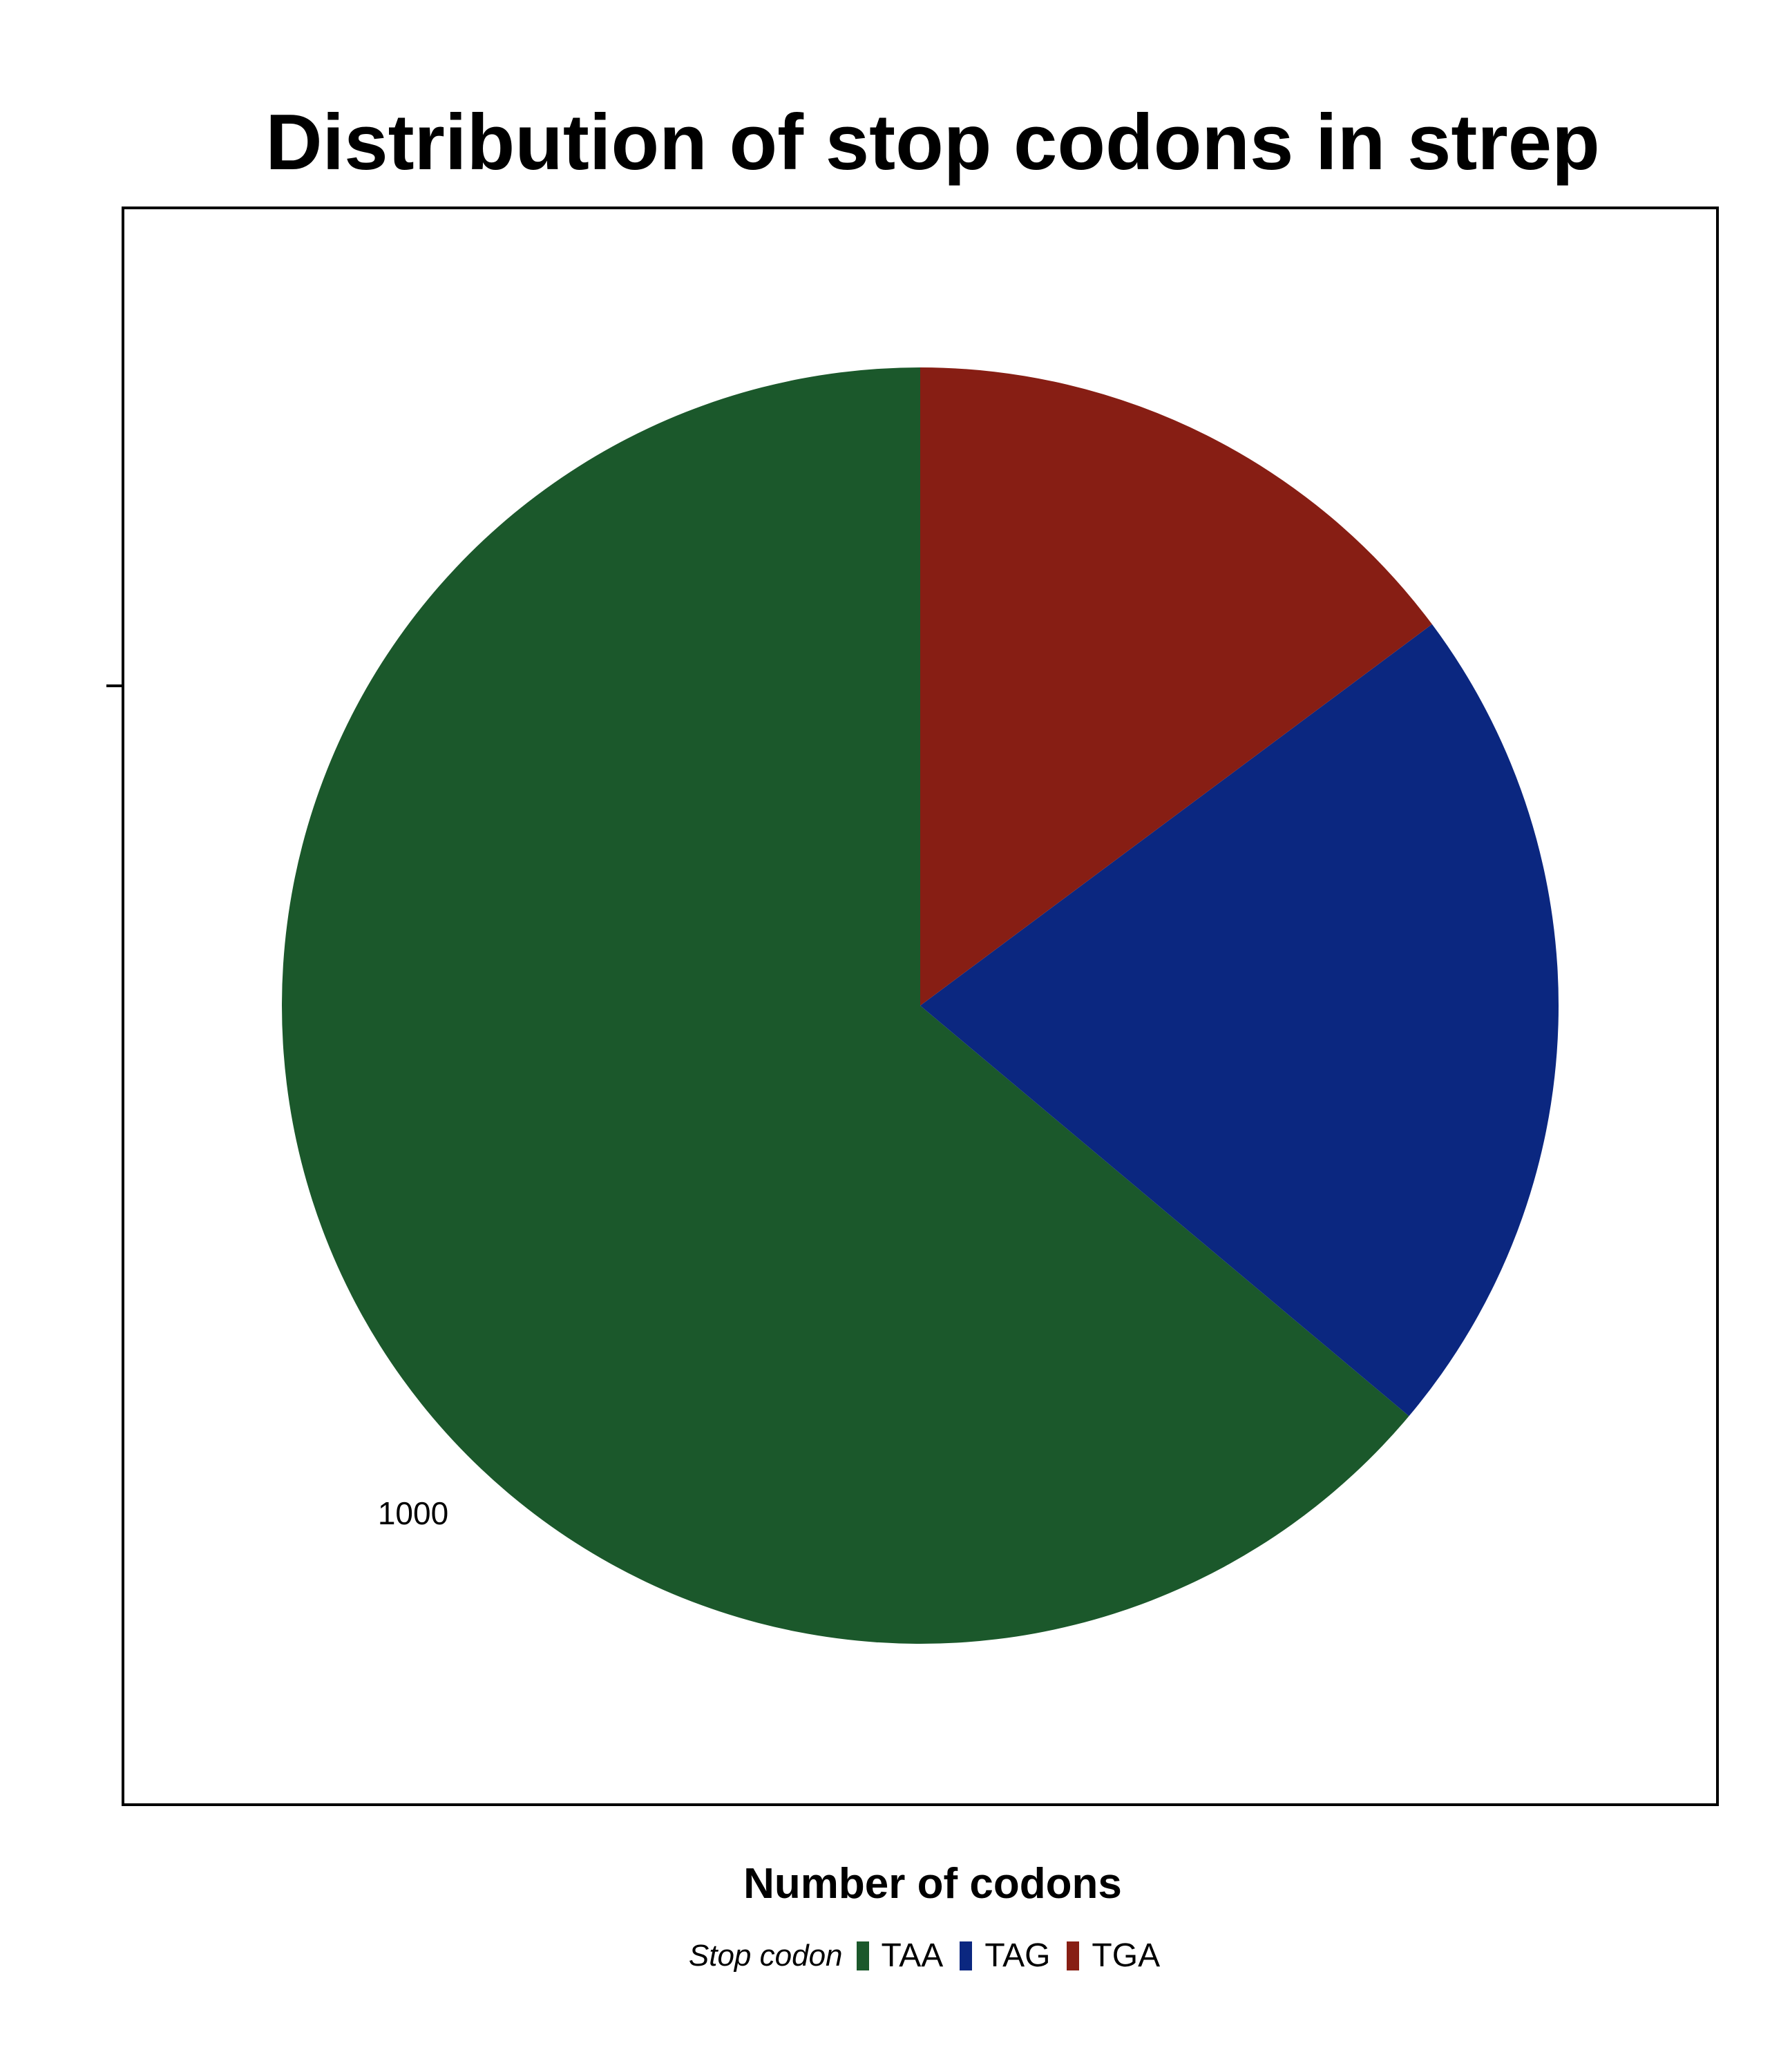 The image size is (1790, 2072). What do you see at coordinates (913, 1955) in the screenshot?
I see `legend-label-taa: TAA` at bounding box center [913, 1955].